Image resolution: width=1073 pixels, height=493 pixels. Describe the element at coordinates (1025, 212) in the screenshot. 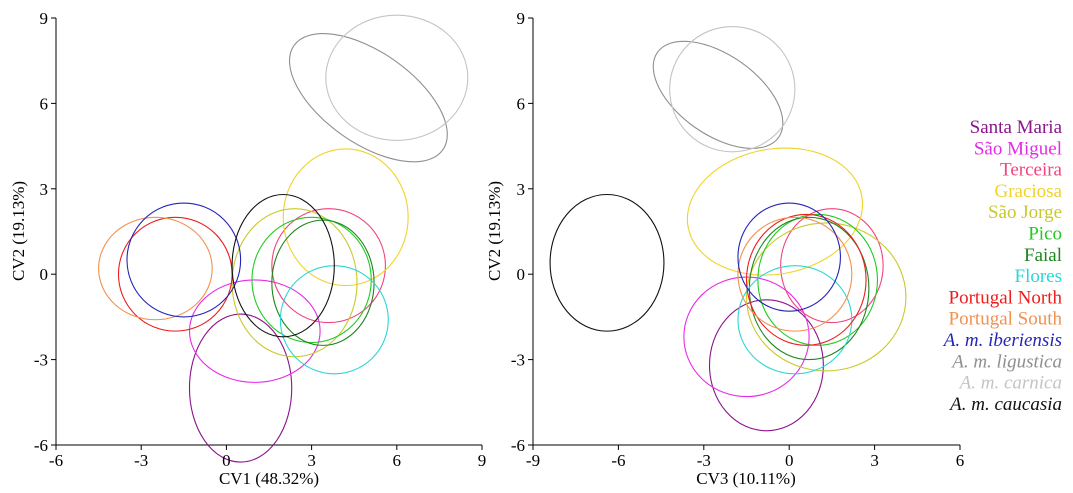

I see `legend-item-sao-jorge: São Jorge` at that location.